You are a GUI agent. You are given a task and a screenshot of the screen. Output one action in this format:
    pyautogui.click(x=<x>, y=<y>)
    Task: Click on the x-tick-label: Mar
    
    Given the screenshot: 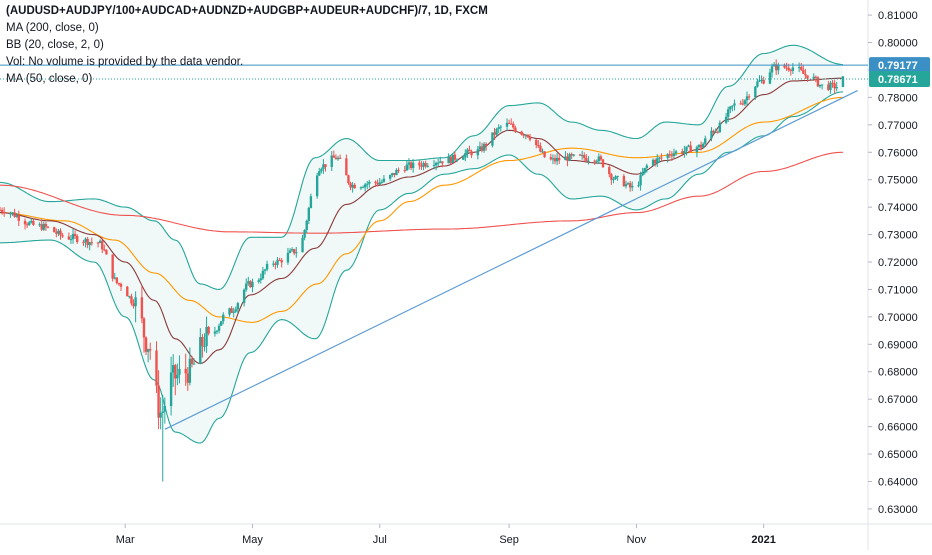 What is the action you would take?
    pyautogui.click(x=125, y=540)
    